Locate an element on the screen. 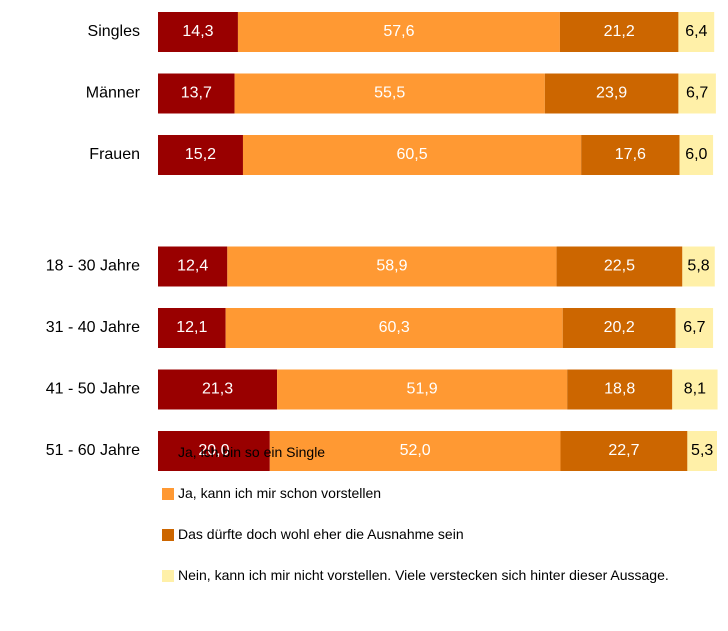 The width and height of the screenshot is (728, 631). data-label: 22,7 is located at coordinates (623, 450).